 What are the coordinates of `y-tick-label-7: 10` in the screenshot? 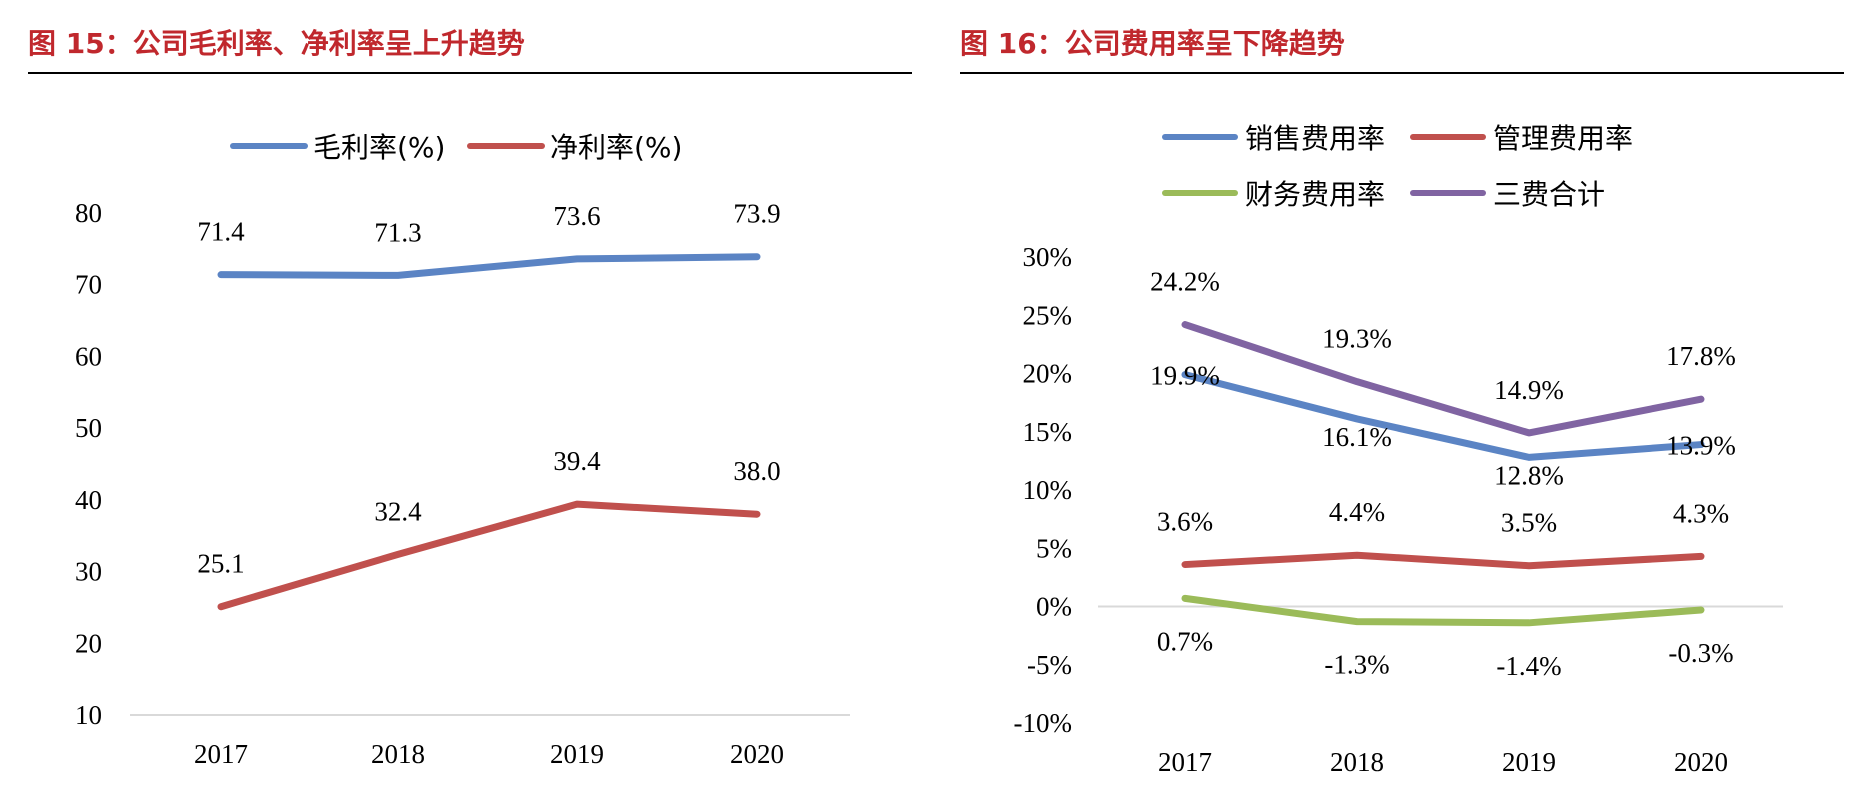 It's located at (88, 715).